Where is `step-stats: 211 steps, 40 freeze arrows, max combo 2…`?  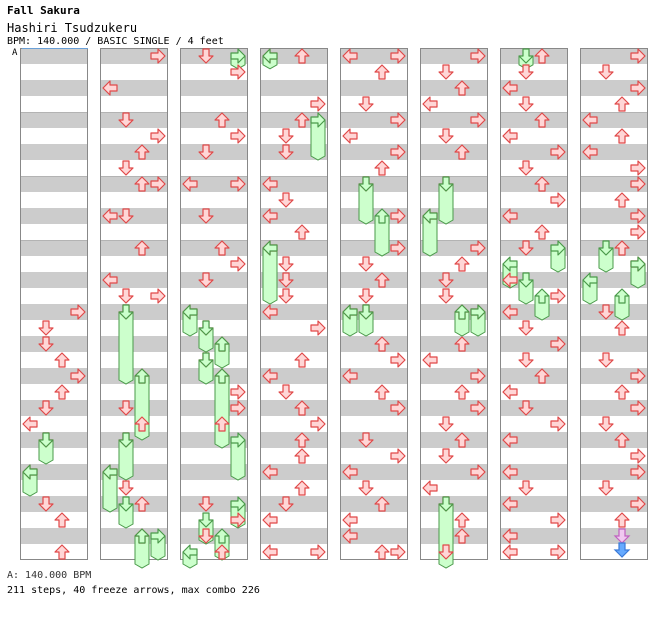 step-stats: 211 steps, 40 freeze arrows, max combo 2… is located at coordinates (133, 590).